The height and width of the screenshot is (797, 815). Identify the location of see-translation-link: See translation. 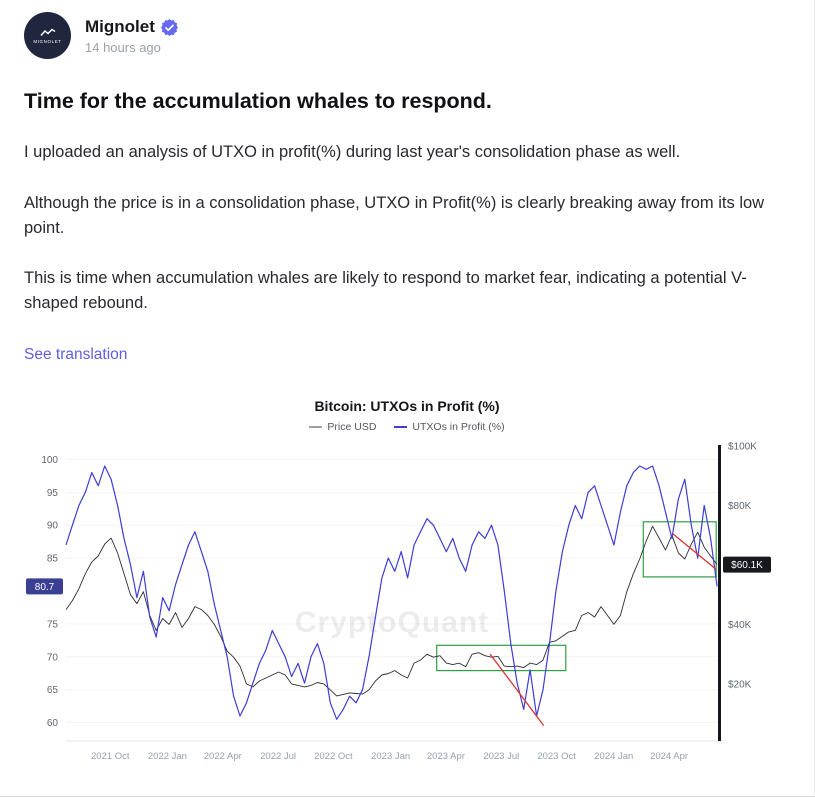
(76, 354).